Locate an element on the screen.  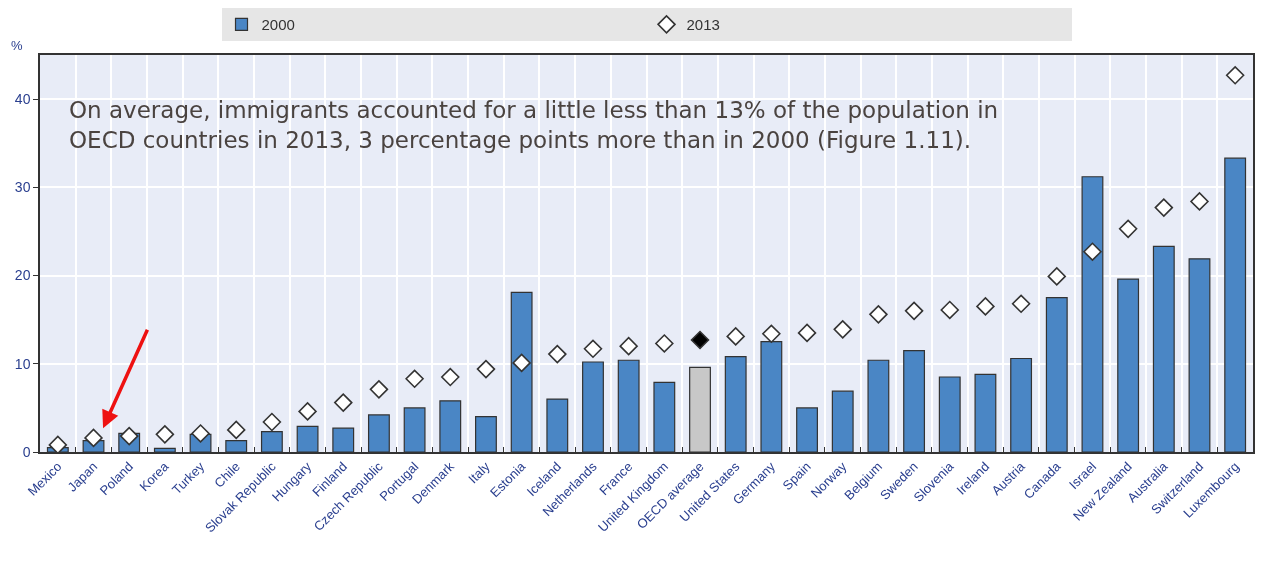
x-tick-label: Italy is located at coordinates (479, 472).